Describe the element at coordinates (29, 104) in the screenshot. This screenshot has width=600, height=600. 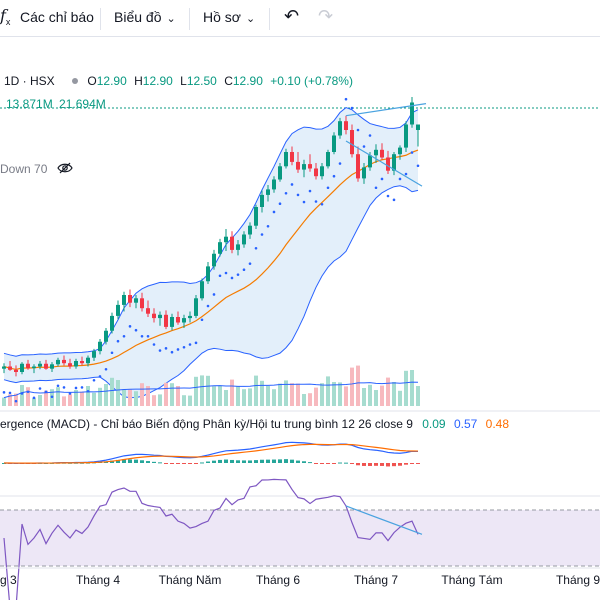
I see `volume-value-a: 13.871M` at that location.